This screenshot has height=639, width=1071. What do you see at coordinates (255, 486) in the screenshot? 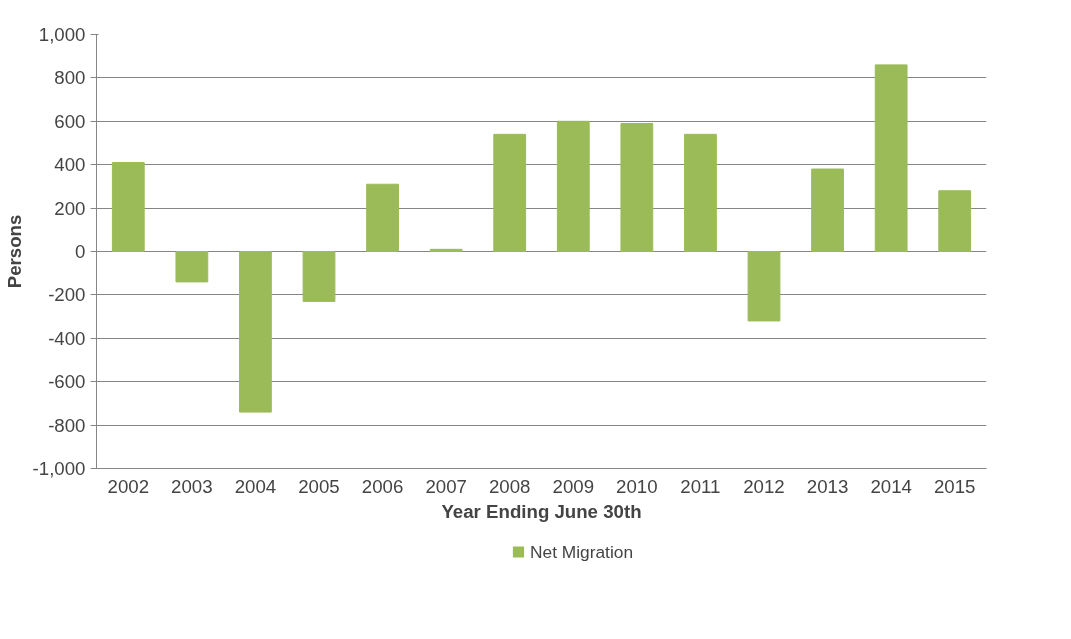
I see `x-tick-label: 2004` at bounding box center [255, 486].